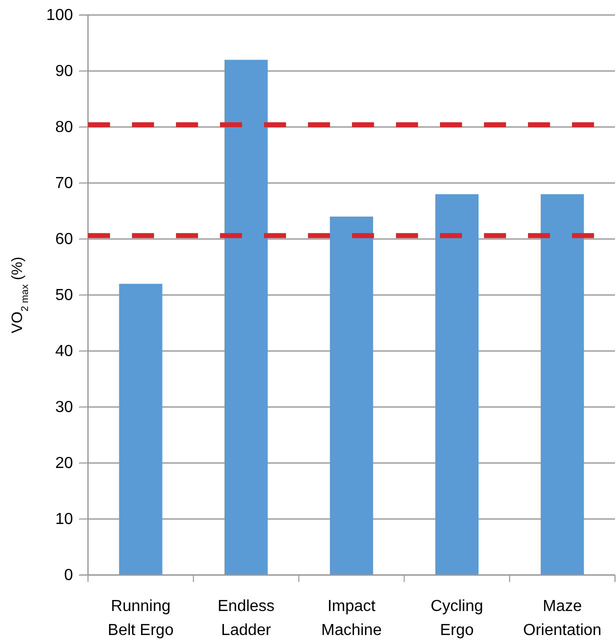 This screenshot has height=642, width=616. Describe the element at coordinates (64, 519) in the screenshot. I see `y-tick-label: 10` at that location.